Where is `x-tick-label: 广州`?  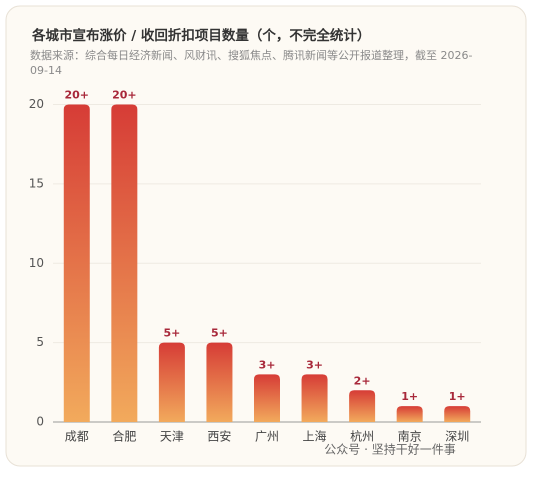
x-tick-label: 广州 is located at coordinates (267, 437).